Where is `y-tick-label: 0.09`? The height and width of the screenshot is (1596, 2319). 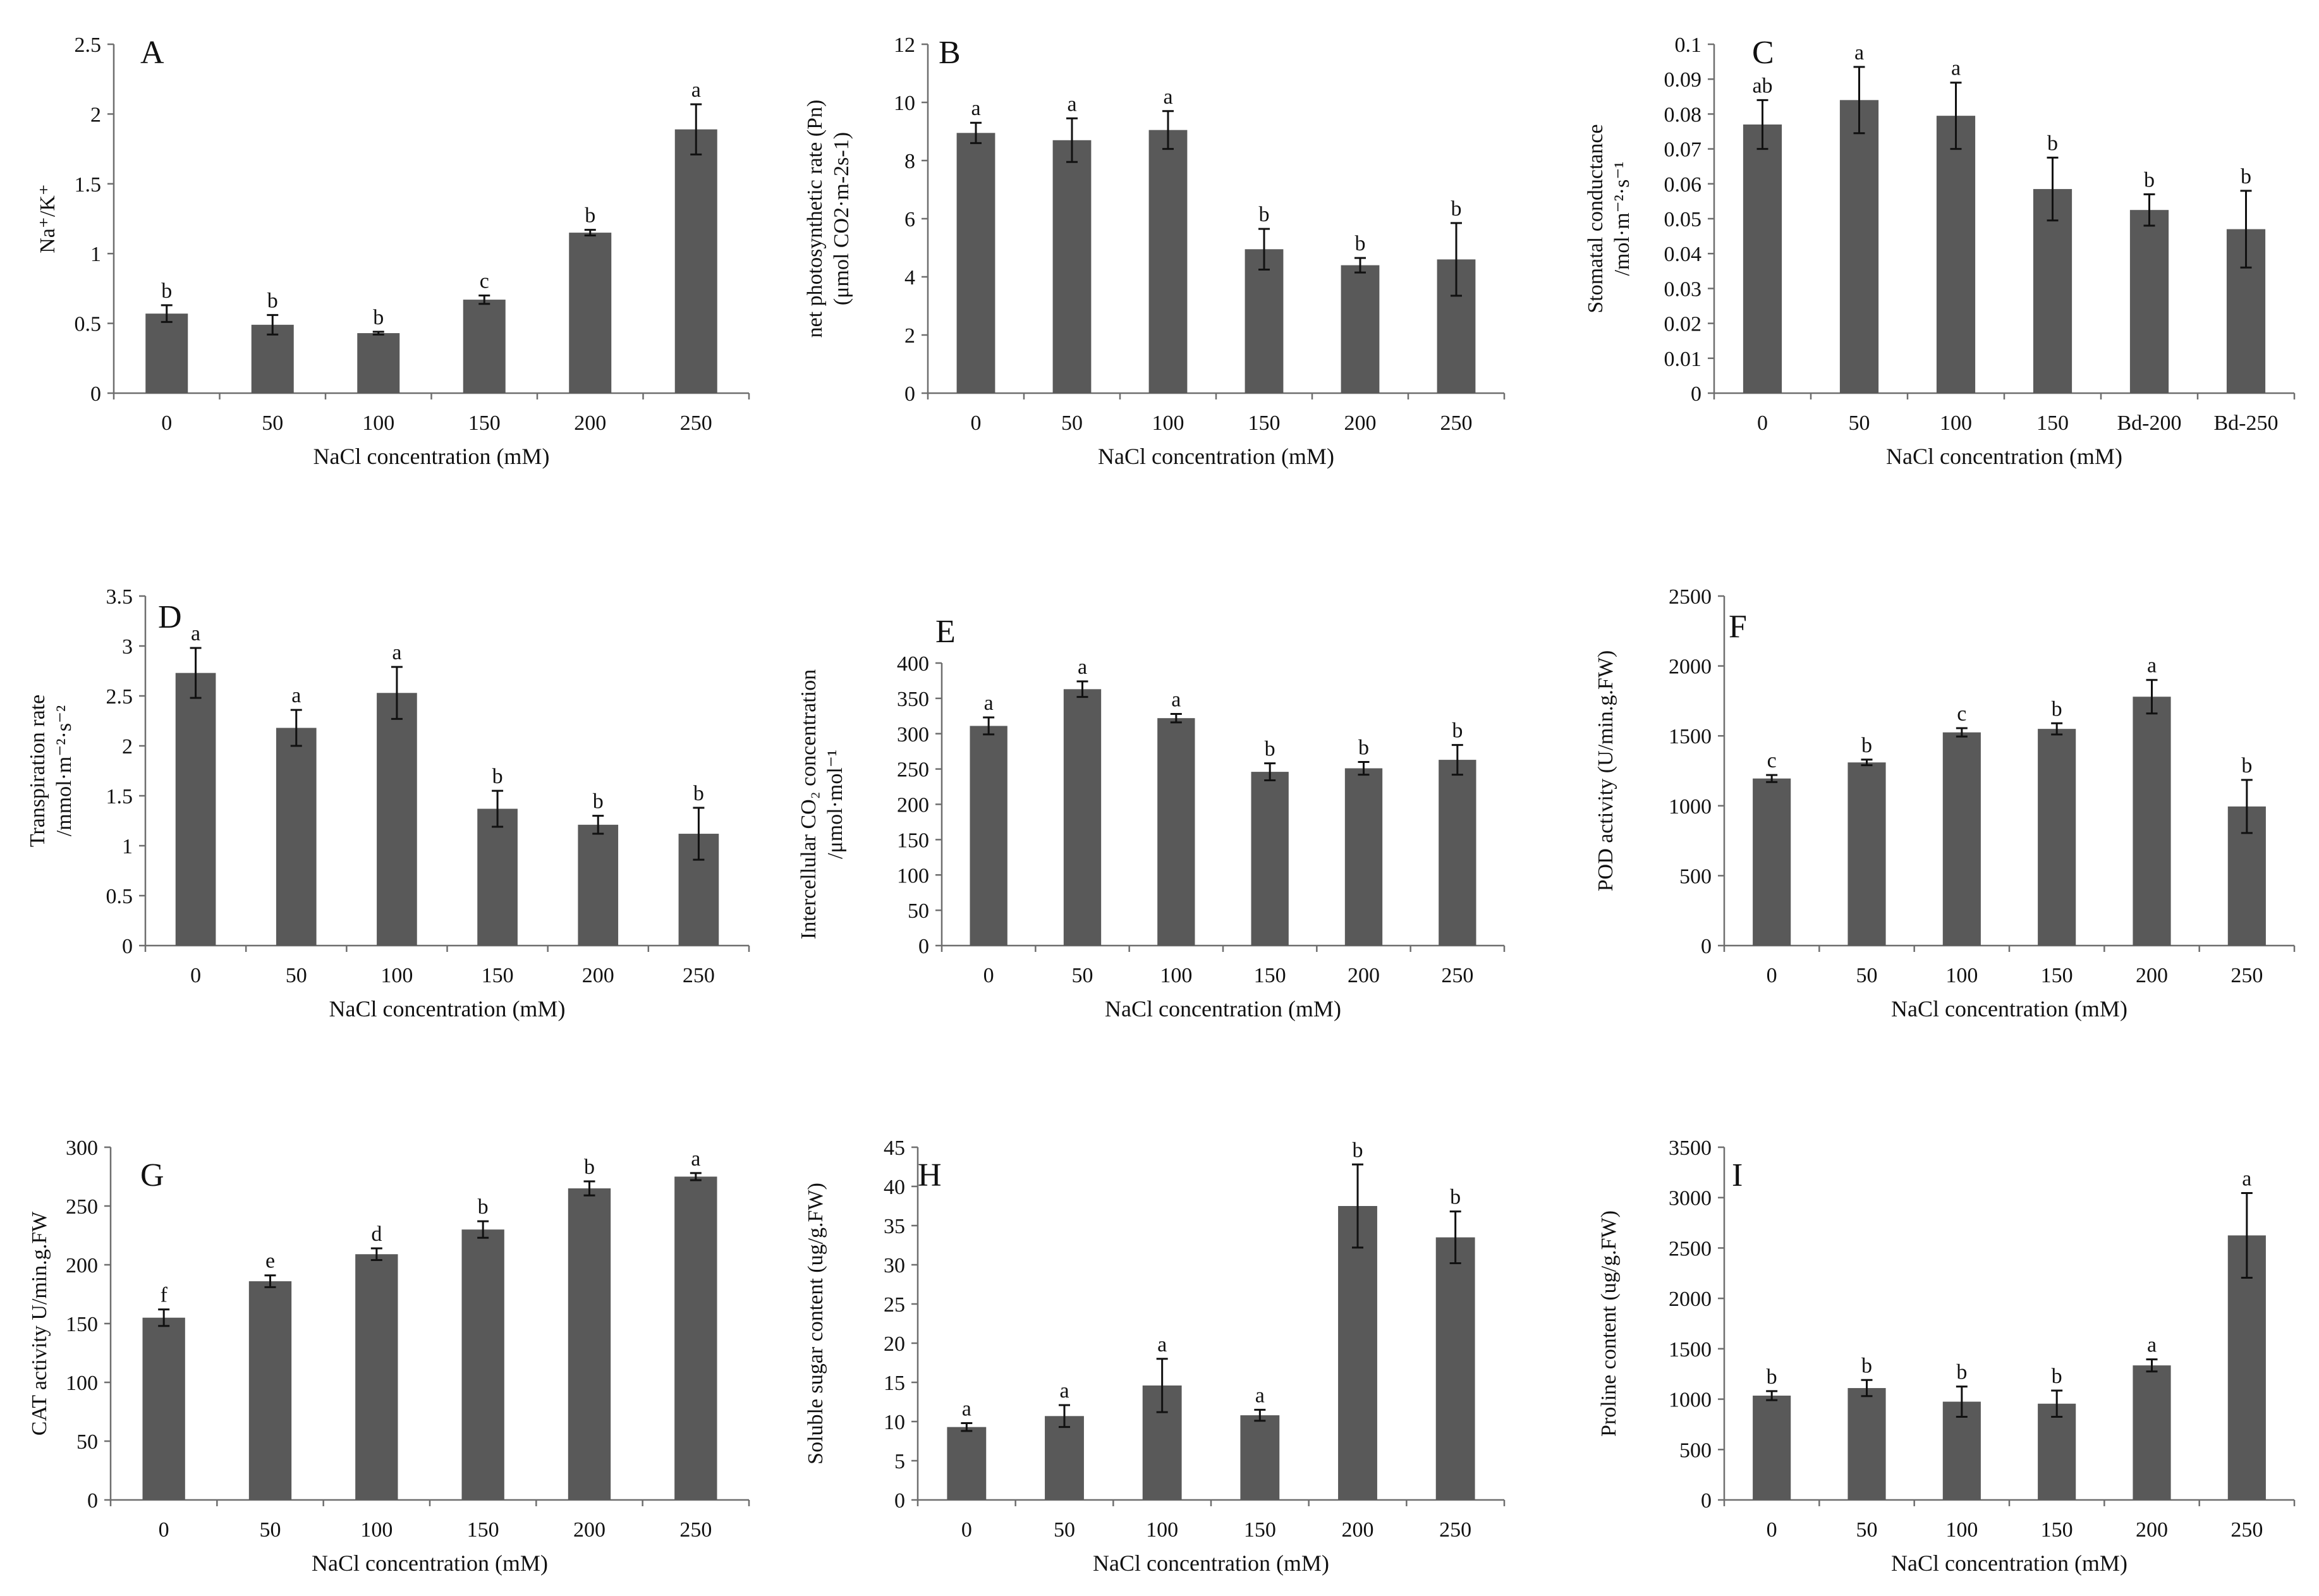
y-tick-label: 0.09 is located at coordinates (1683, 80).